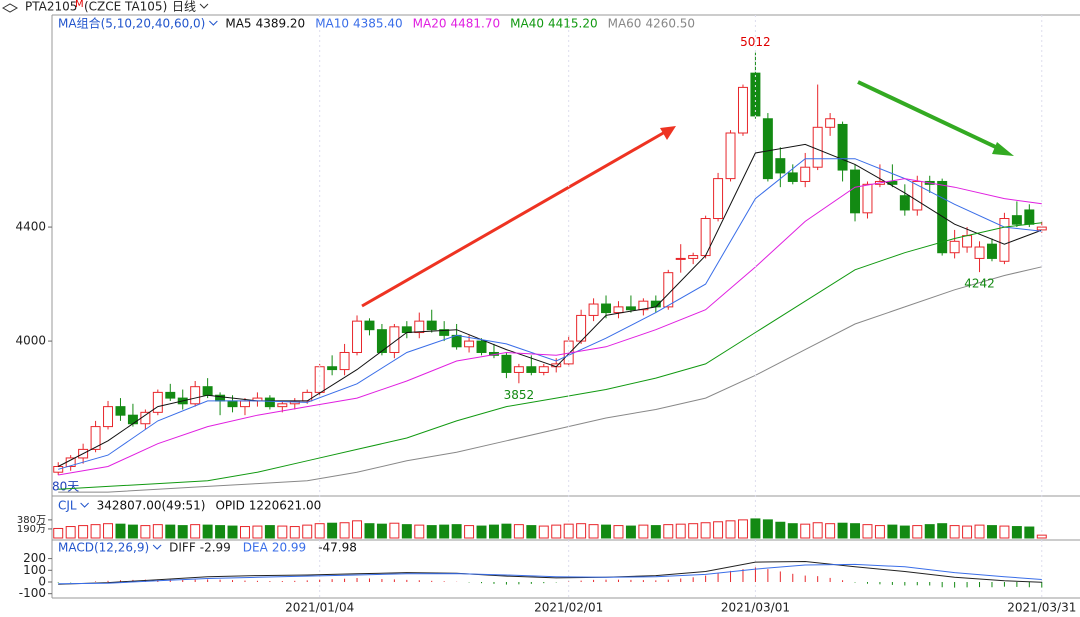 Image resolution: width=1080 pixels, height=617 pixels. Describe the element at coordinates (215, 548) in the screenshot. I see `legend-value: -2.99` at that location.